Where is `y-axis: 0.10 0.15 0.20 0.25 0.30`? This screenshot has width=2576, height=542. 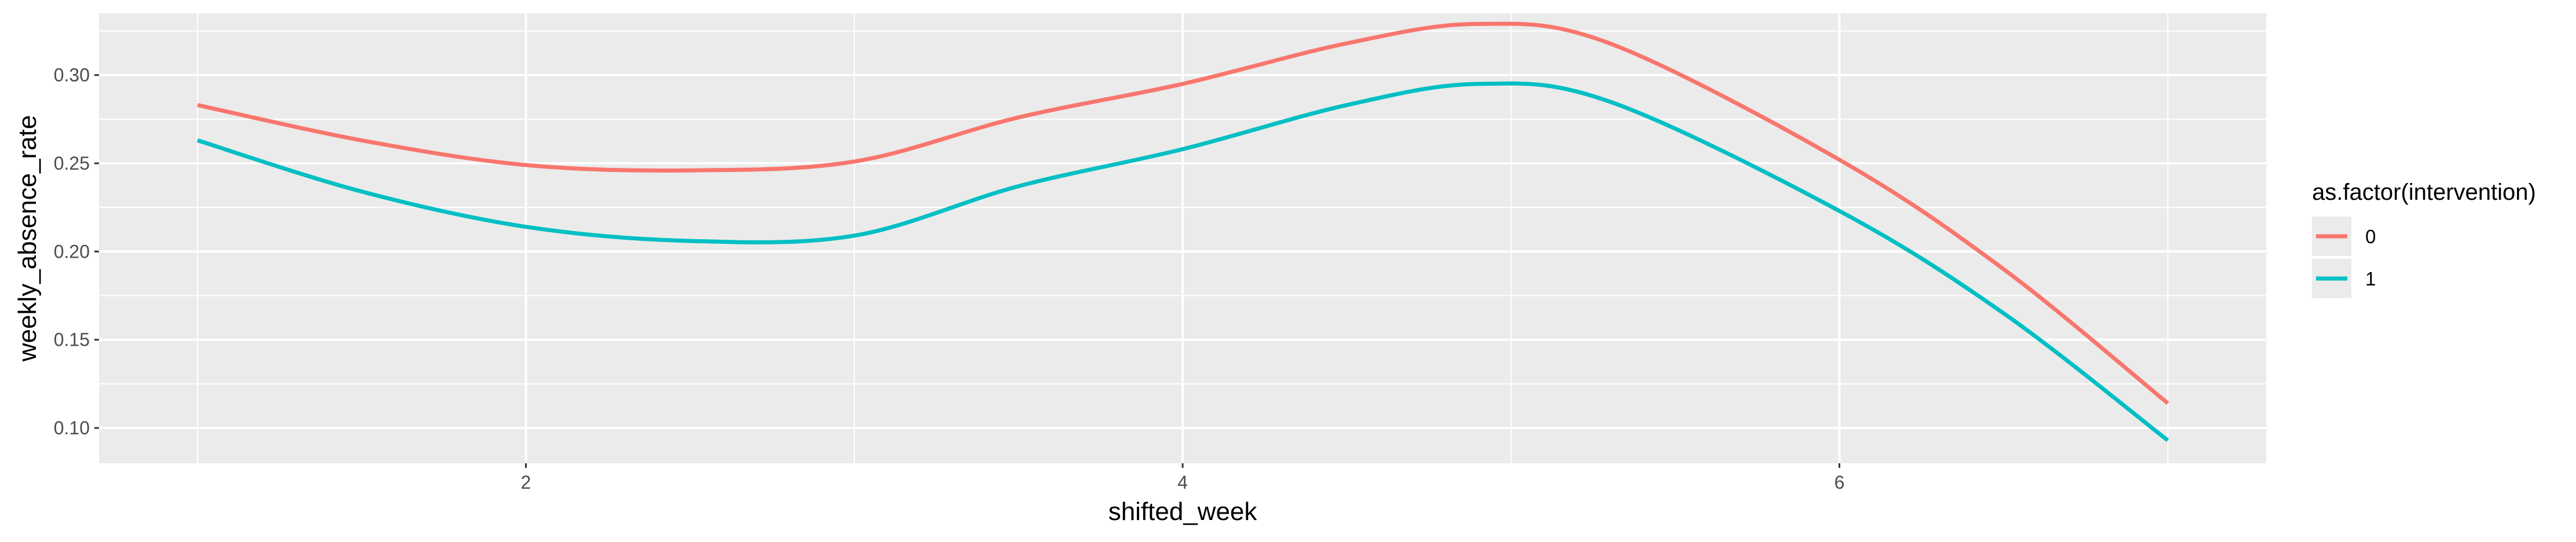
y-axis: 0.10 0.15 0.20 0.25 0.30 is located at coordinates (76, 251).